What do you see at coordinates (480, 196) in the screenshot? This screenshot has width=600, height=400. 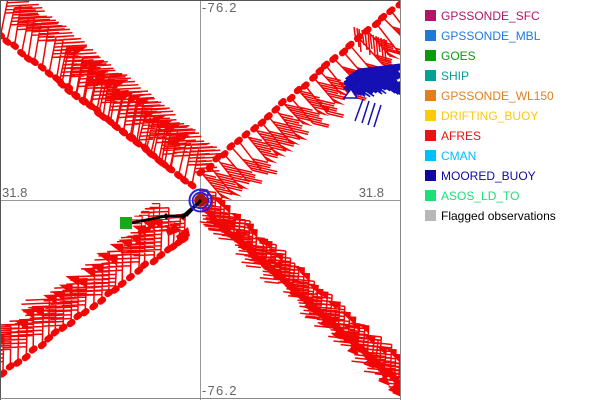 I see `svg-text: ASOS_LD_TO` at bounding box center [480, 196].